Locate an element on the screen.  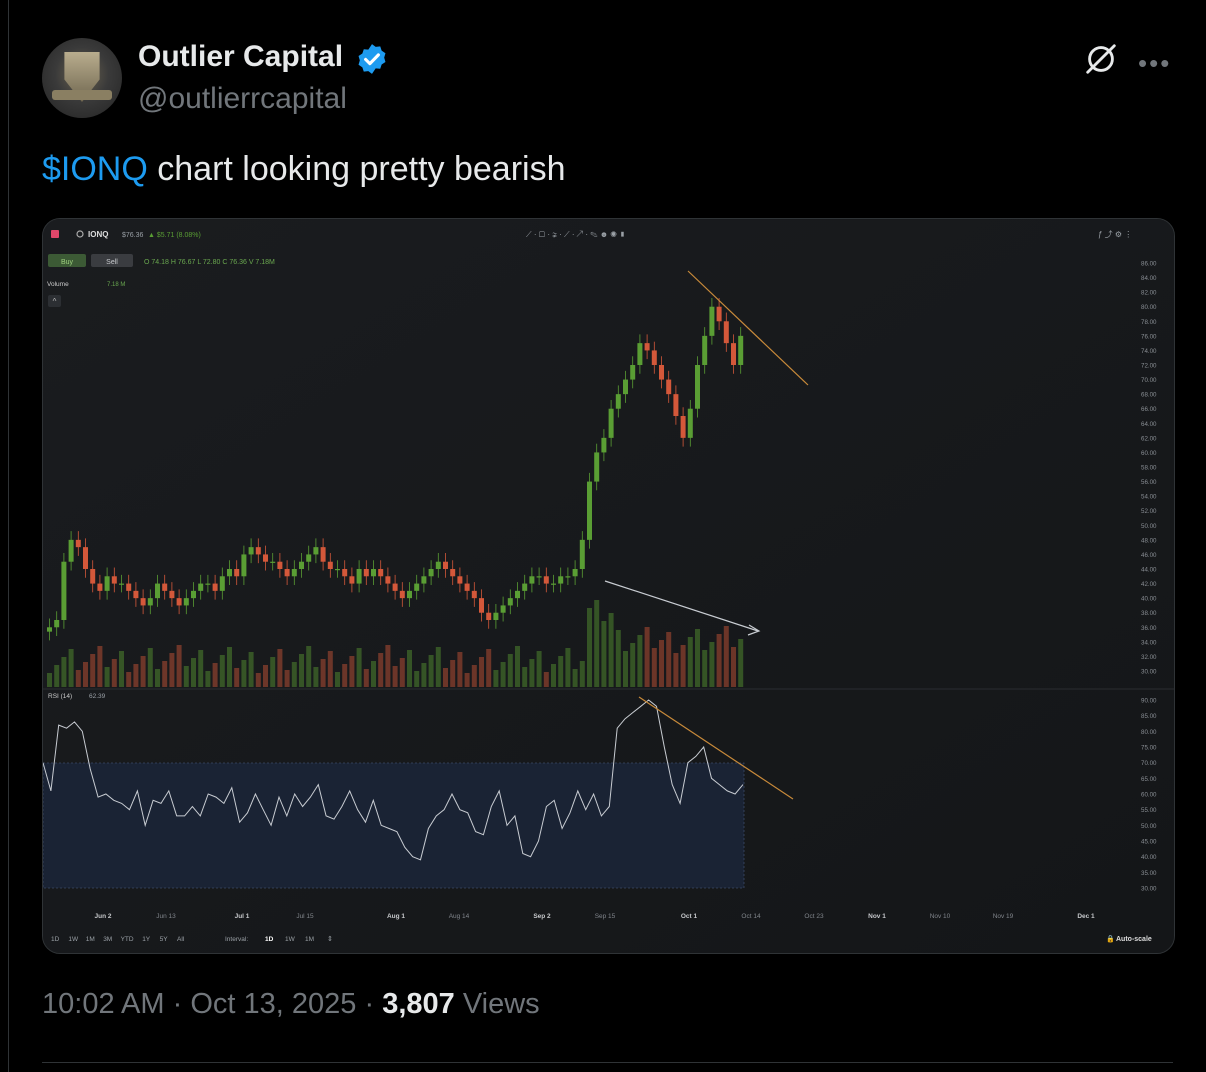
x-tick: Jul 15 is located at coordinates (305, 916).